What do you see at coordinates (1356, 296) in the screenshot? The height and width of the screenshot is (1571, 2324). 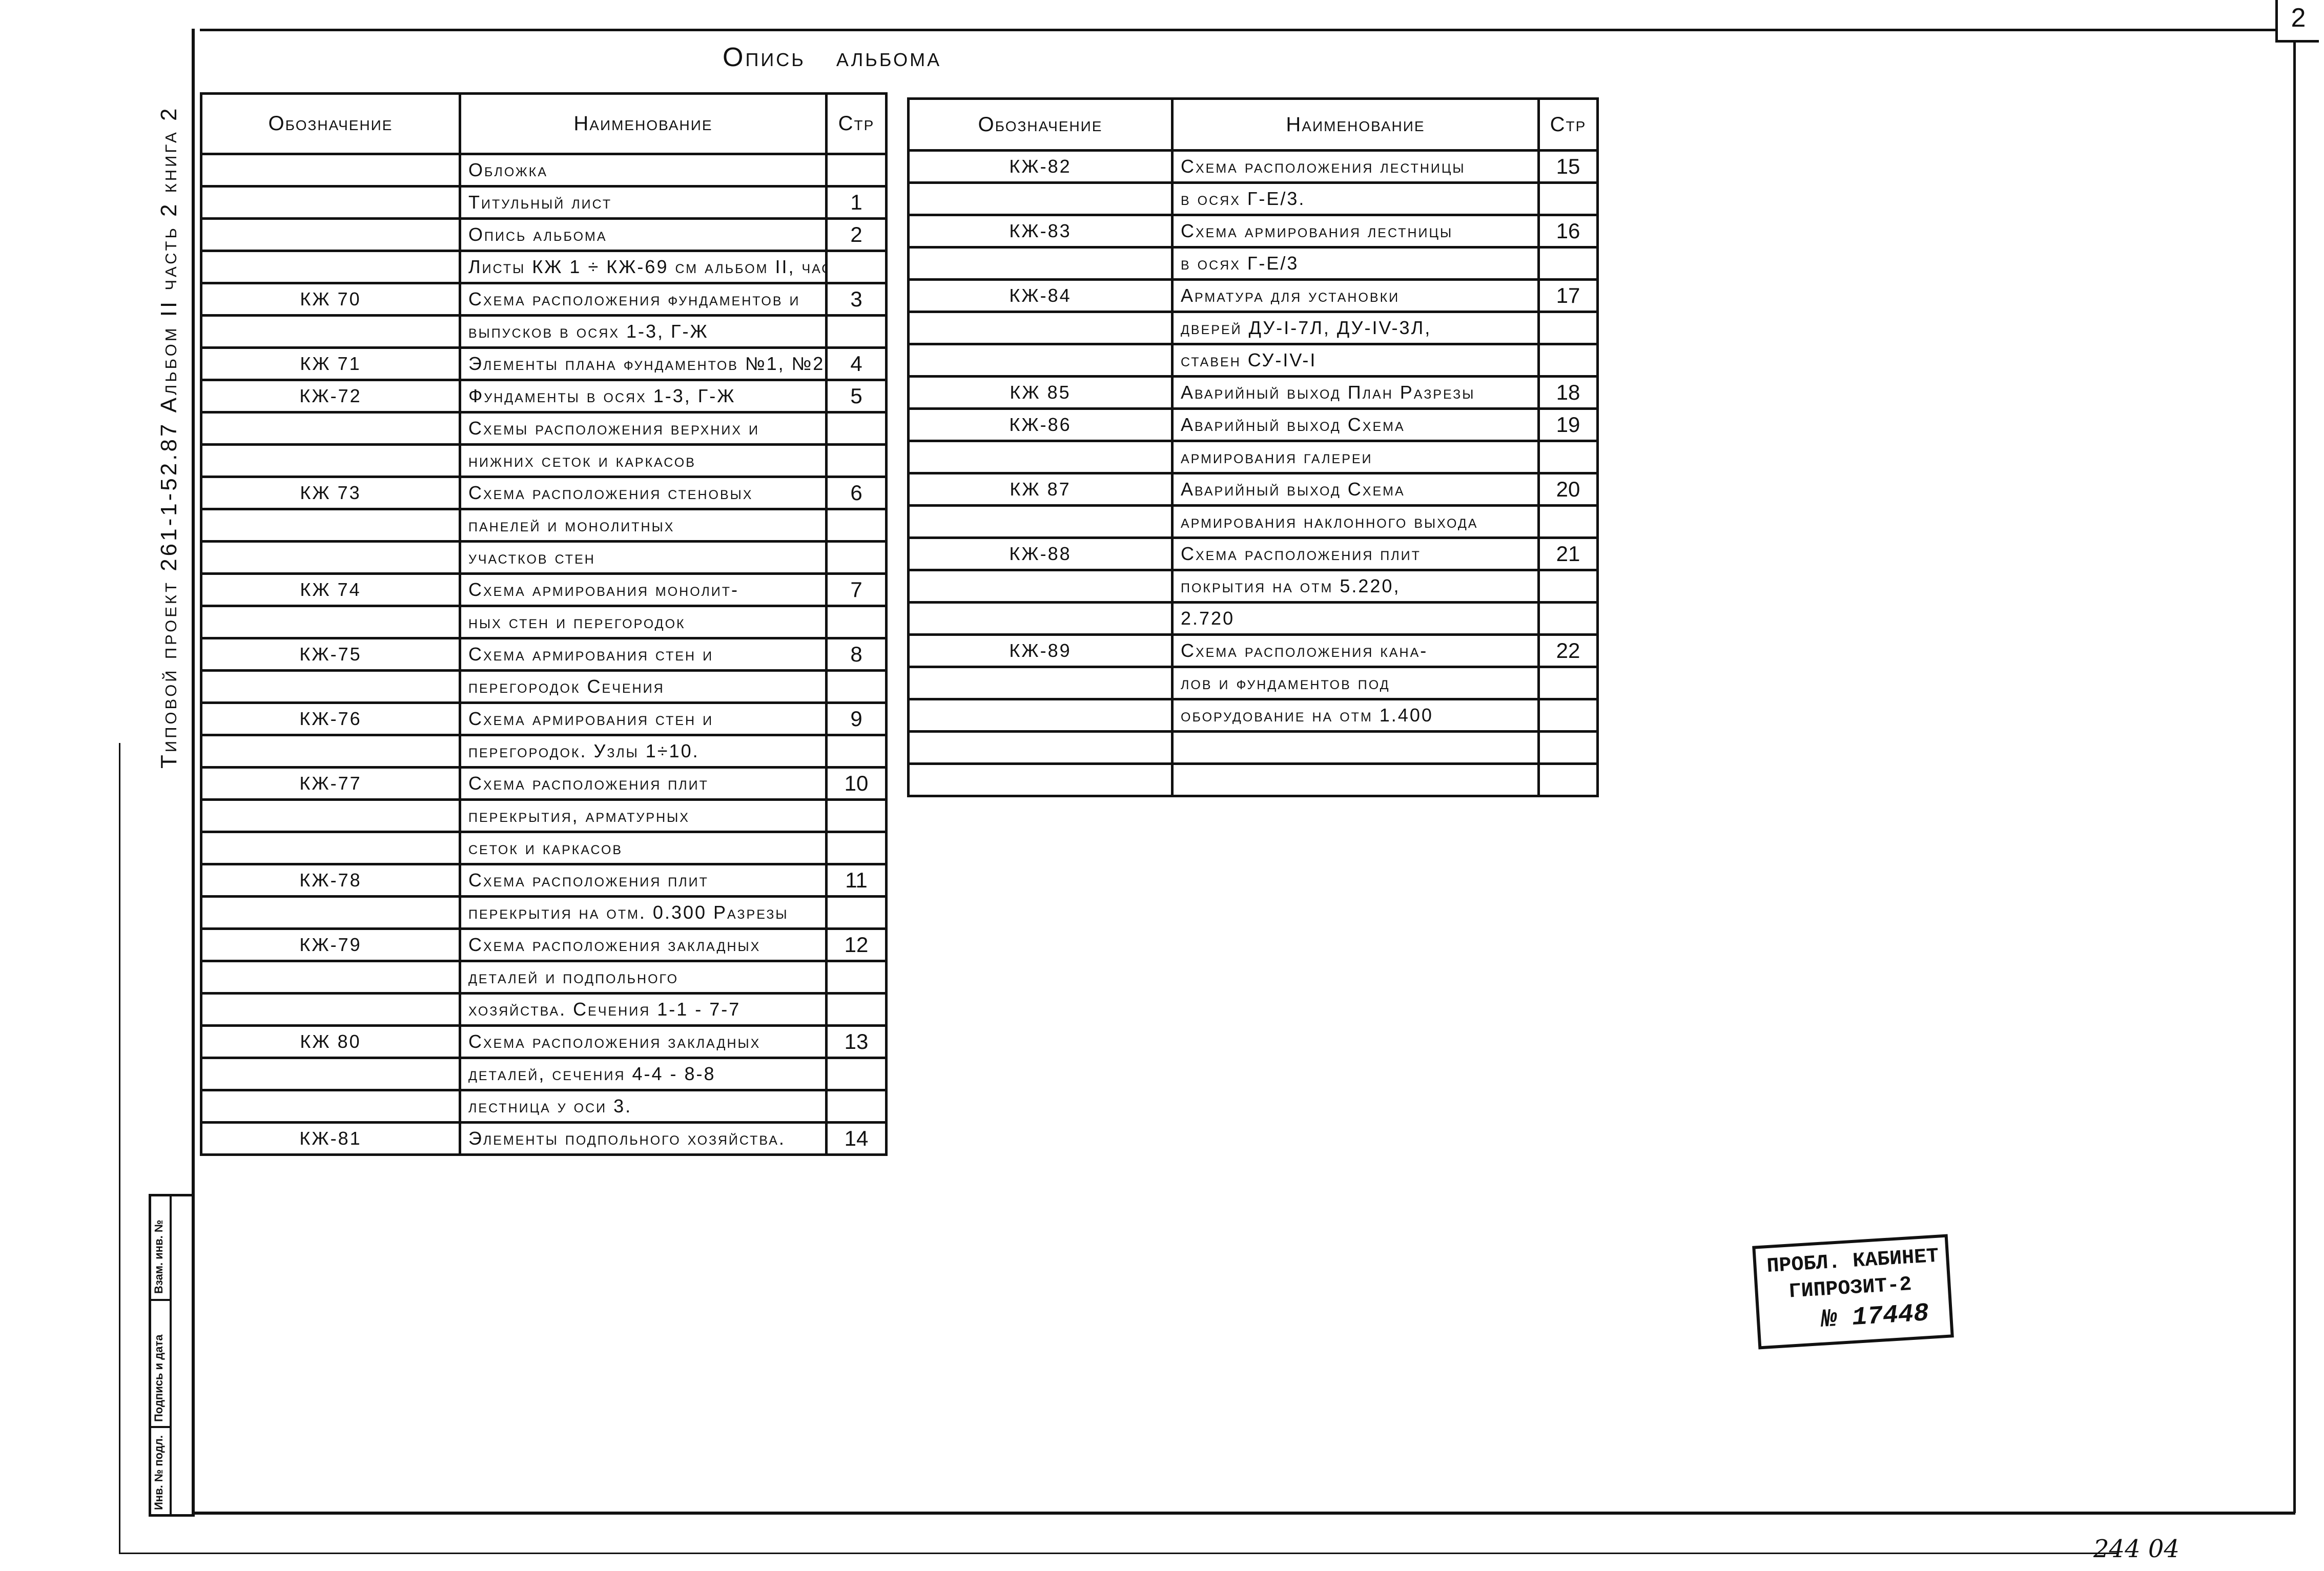 I see `cell-name: Арматура для установки` at bounding box center [1356, 296].